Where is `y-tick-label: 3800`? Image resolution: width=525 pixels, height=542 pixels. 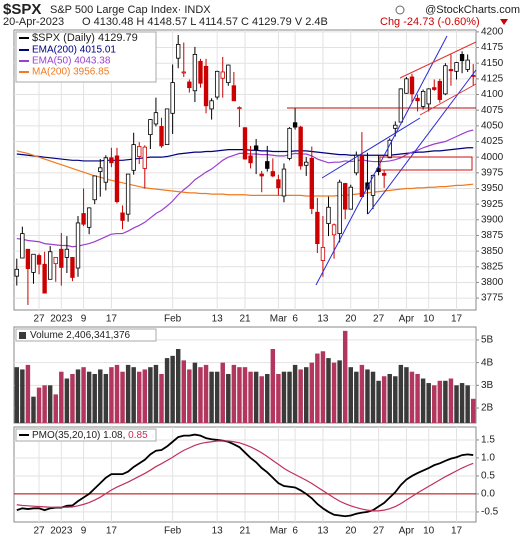 y-tick-label: 3800 is located at coordinates (492, 282).